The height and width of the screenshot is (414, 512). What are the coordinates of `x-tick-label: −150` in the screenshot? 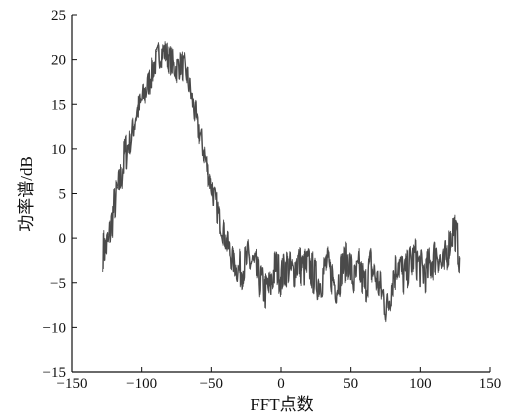 It's located at (72, 384).